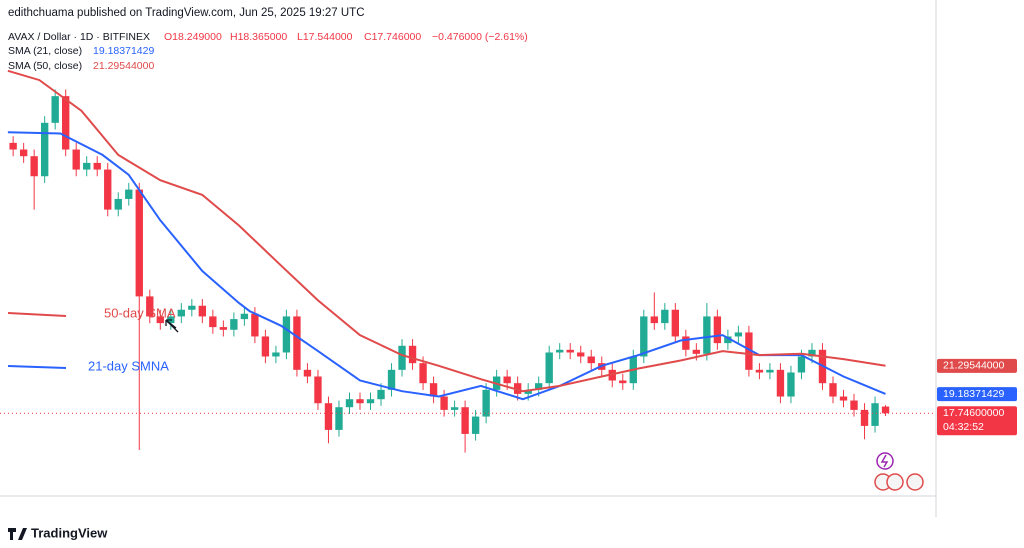 The image size is (1024, 548). What do you see at coordinates (325, 37) in the screenshot?
I see `ohlc-low: L17.544000` at bounding box center [325, 37].